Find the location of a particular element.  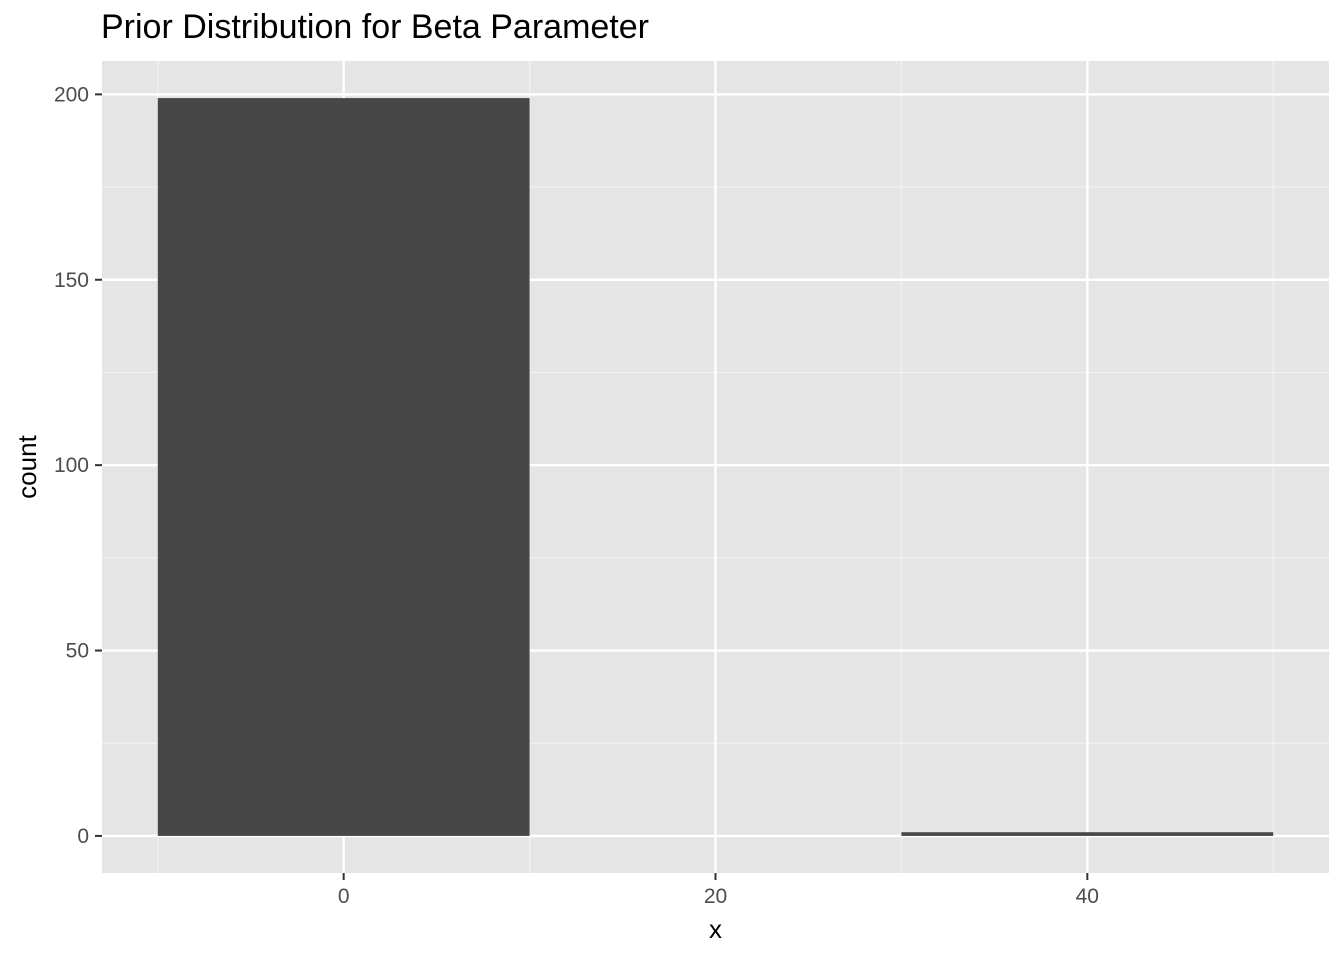

x-axis-title: x is located at coordinates (715, 929).